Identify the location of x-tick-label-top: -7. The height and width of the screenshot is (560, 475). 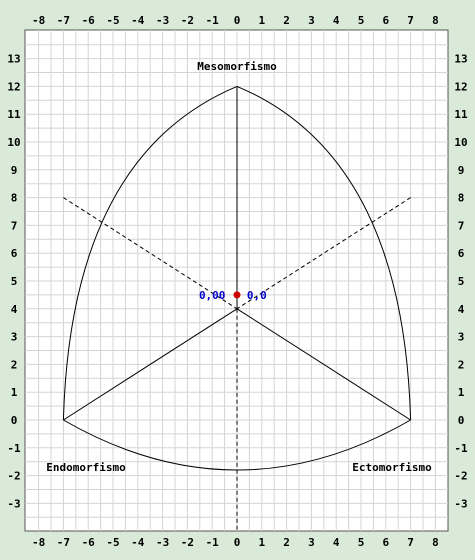
(63, 20).